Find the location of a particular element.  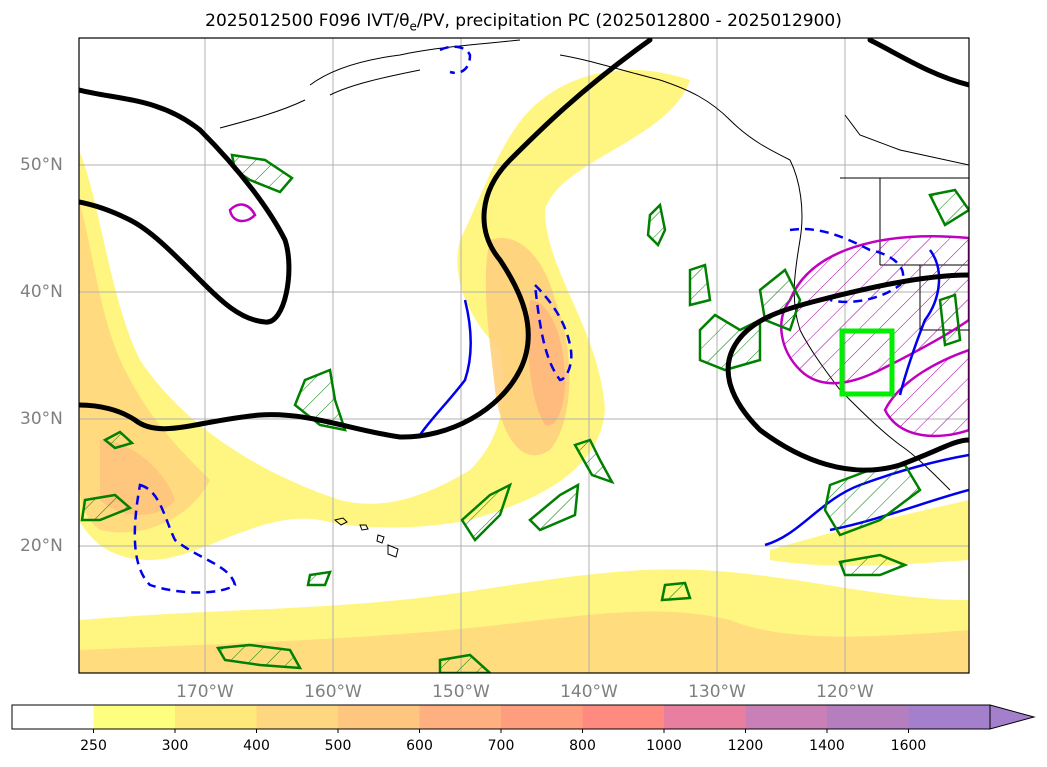

lat-label-50n: 50°N is located at coordinates (41, 165).